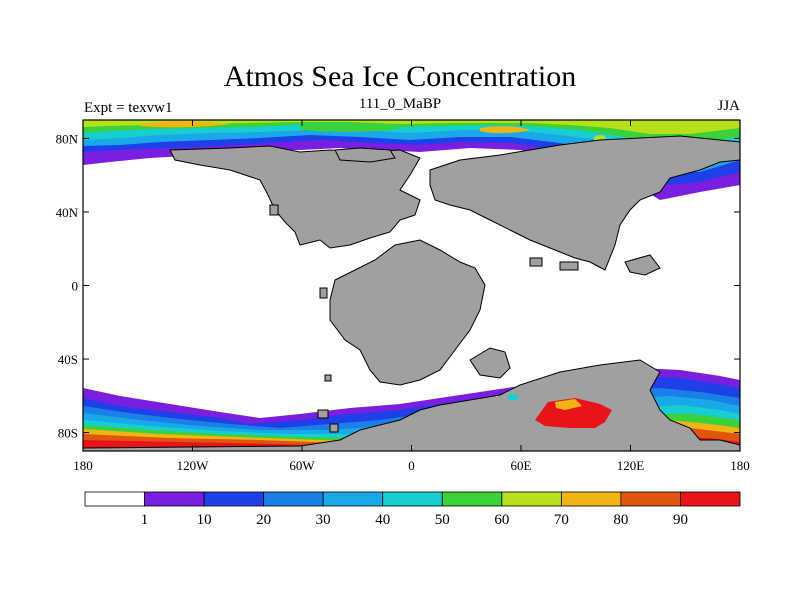 This screenshot has width=800, height=600. What do you see at coordinates (204, 520) in the screenshot?
I see `colorbar-label: 10` at bounding box center [204, 520].